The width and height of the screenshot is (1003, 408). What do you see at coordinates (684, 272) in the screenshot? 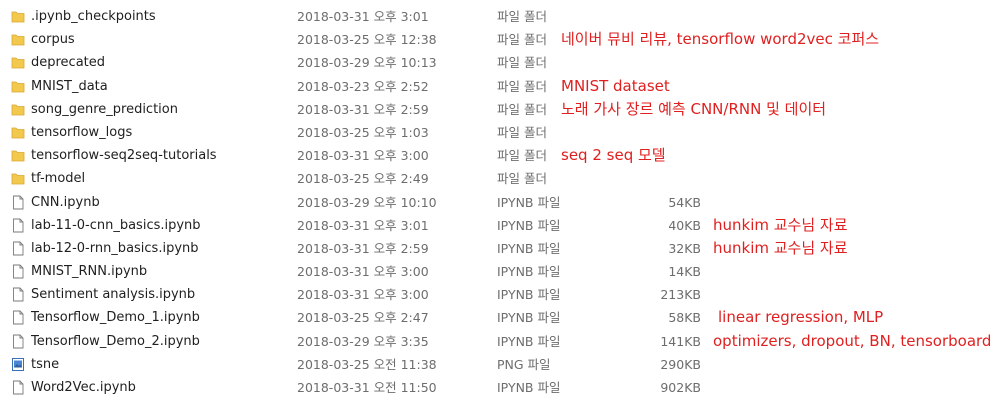
I see `file-size: 14KB` at bounding box center [684, 272].